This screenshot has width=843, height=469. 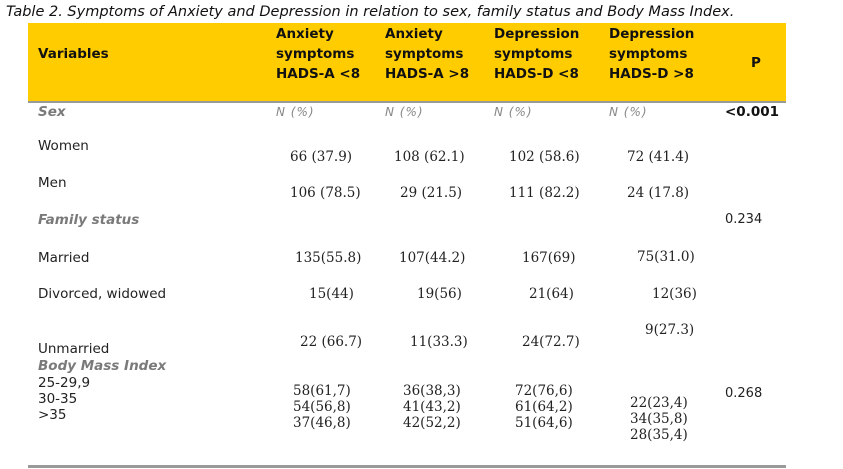 What do you see at coordinates (73, 54) in the screenshot?
I see `header-variables: Variables` at bounding box center [73, 54].